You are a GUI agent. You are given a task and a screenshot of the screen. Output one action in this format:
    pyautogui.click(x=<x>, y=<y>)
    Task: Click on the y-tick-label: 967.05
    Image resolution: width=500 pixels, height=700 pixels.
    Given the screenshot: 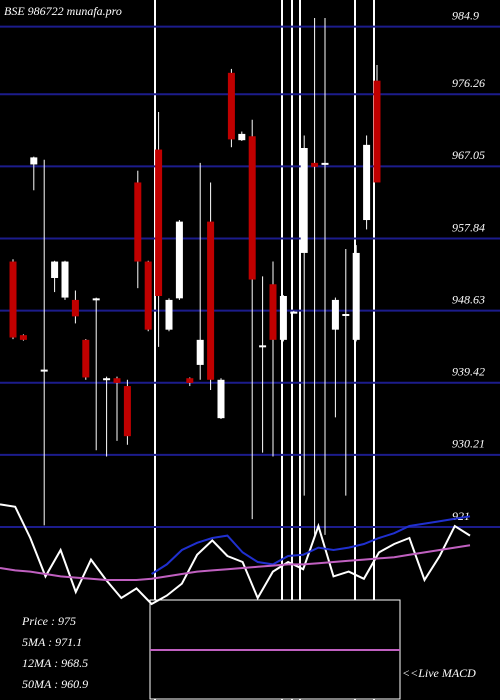 What is the action you would take?
    pyautogui.click(x=468, y=155)
    